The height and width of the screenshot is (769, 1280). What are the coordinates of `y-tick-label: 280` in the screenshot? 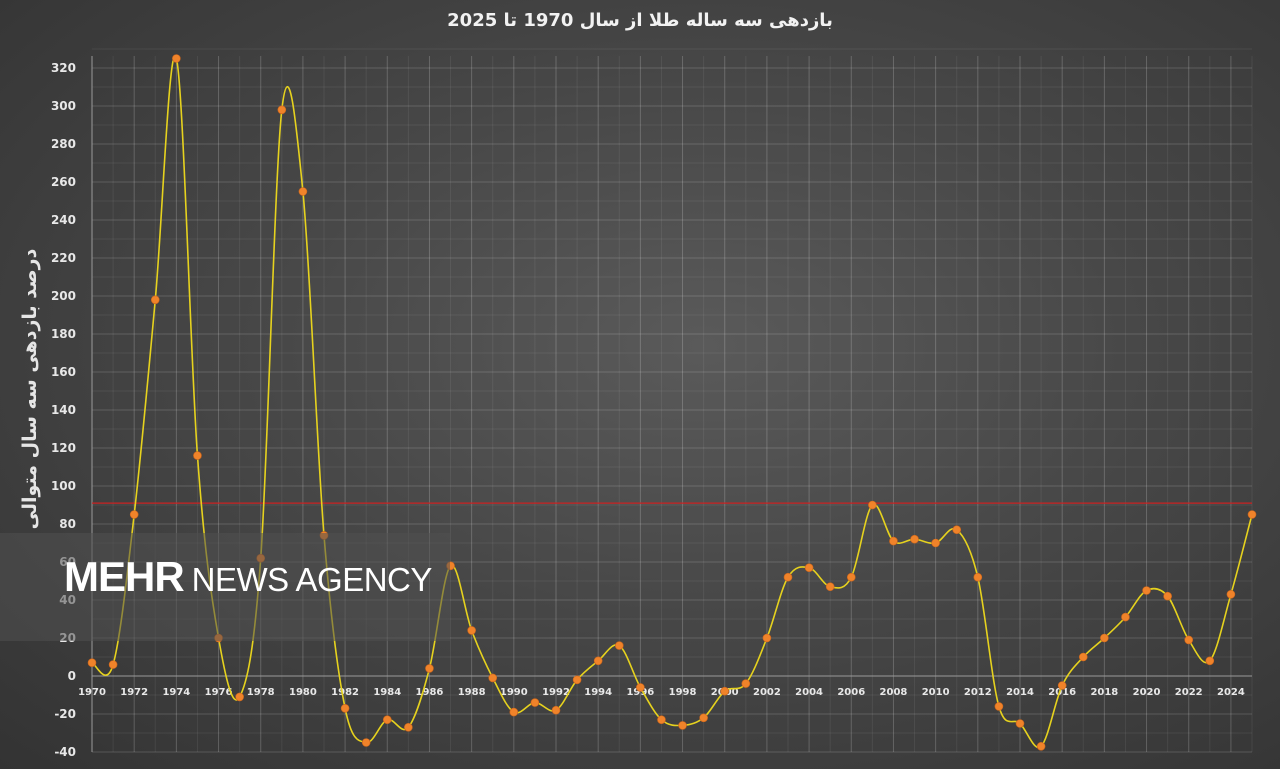 It's located at (63, 144).